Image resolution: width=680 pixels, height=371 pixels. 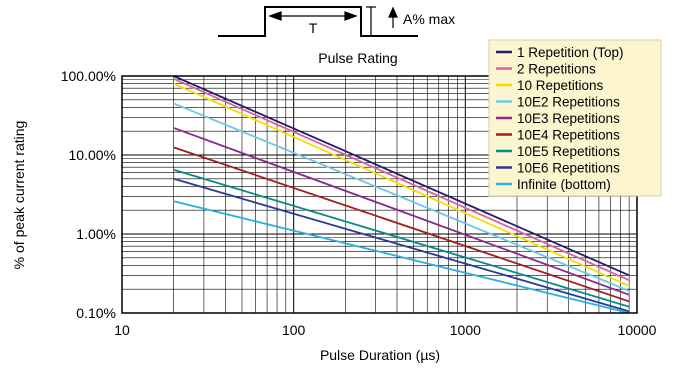 I want to click on legend-label: 2 Repetitions, so click(x=556, y=69).